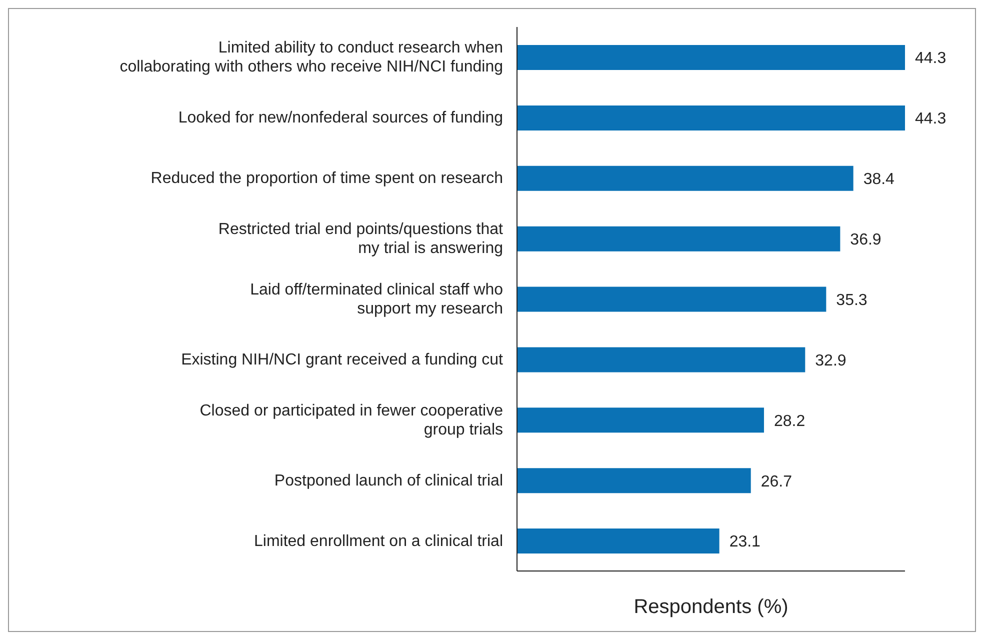 Image resolution: width=986 pixels, height=642 pixels. Describe the element at coordinates (776, 481) in the screenshot. I see `data-label: 26.7` at that location.